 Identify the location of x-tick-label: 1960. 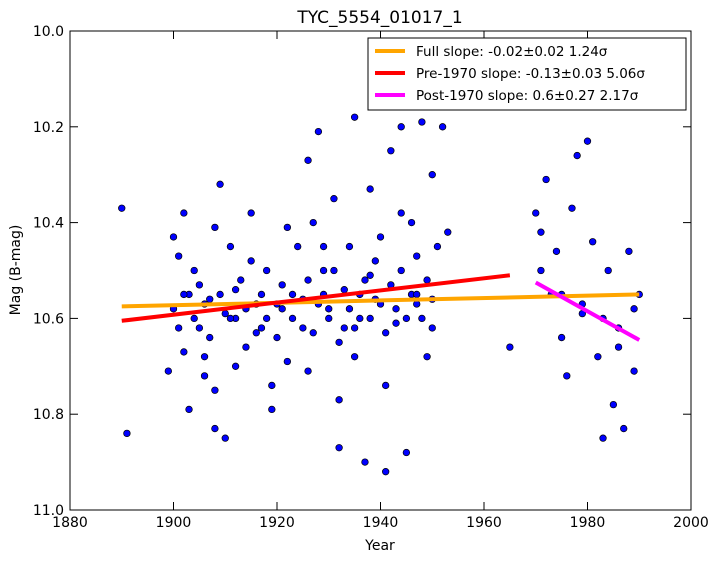
(484, 523).